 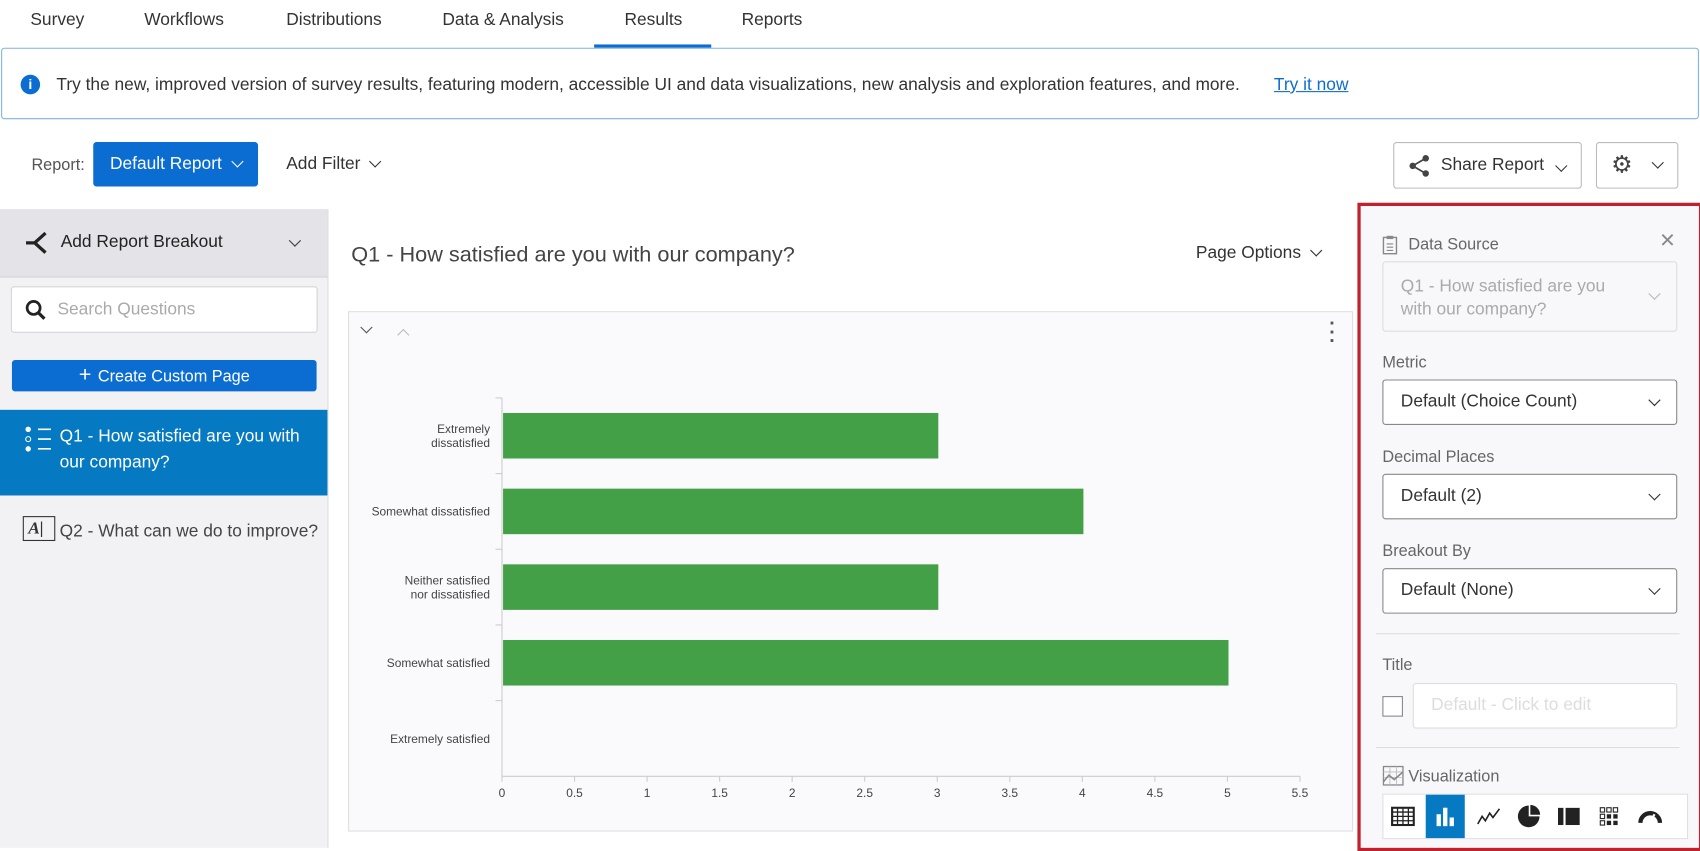 I want to click on metric-label: Metric, so click(x=1404, y=362).